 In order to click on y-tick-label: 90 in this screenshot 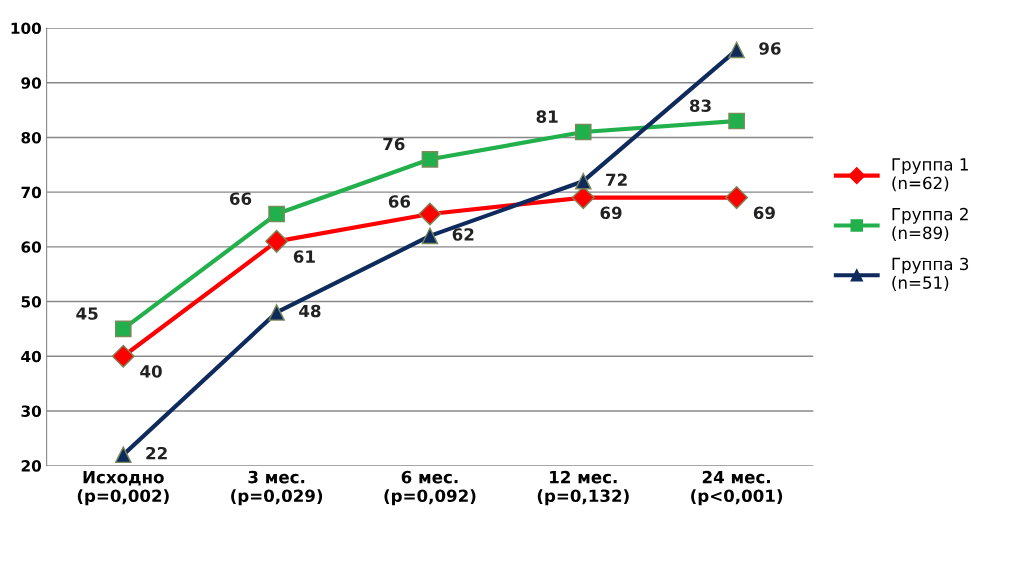, I will do `click(31, 83)`.